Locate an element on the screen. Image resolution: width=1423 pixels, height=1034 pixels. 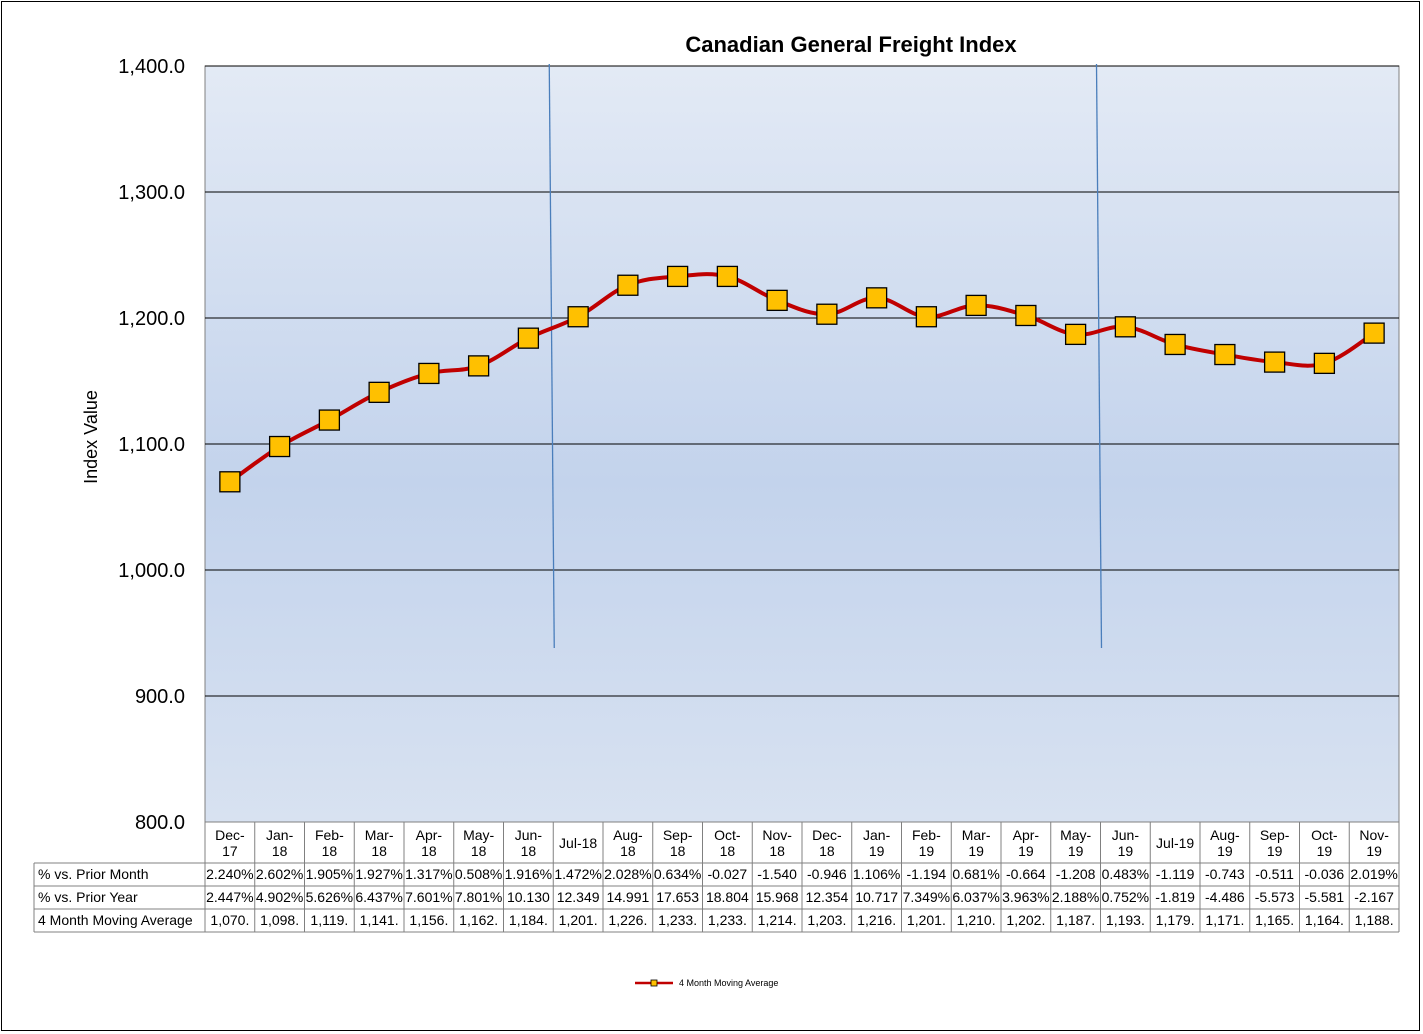
x-category-label: Apr- is located at coordinates (429, 835).